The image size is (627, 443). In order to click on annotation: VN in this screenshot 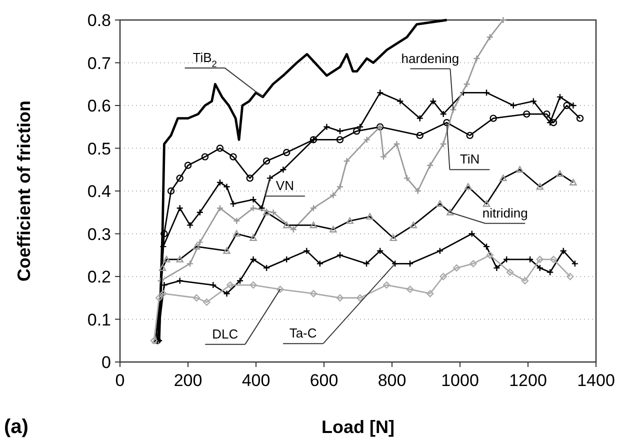, I will do `click(285, 186)`.